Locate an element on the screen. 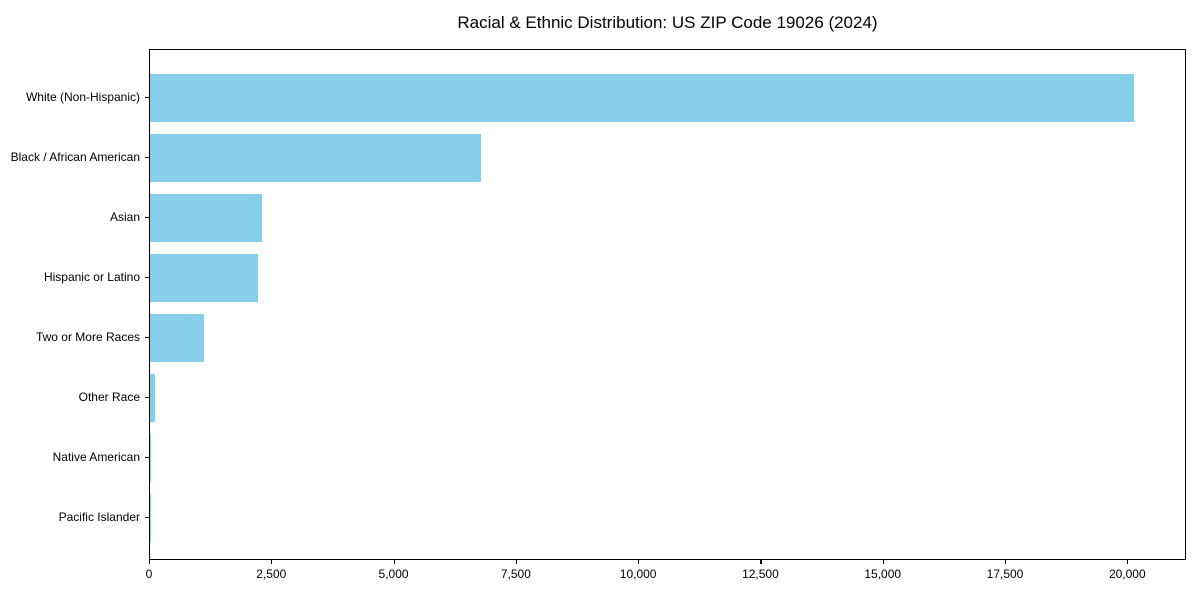 The width and height of the screenshot is (1200, 600). y-tick-label-native-american: Native American is located at coordinates (96, 457).